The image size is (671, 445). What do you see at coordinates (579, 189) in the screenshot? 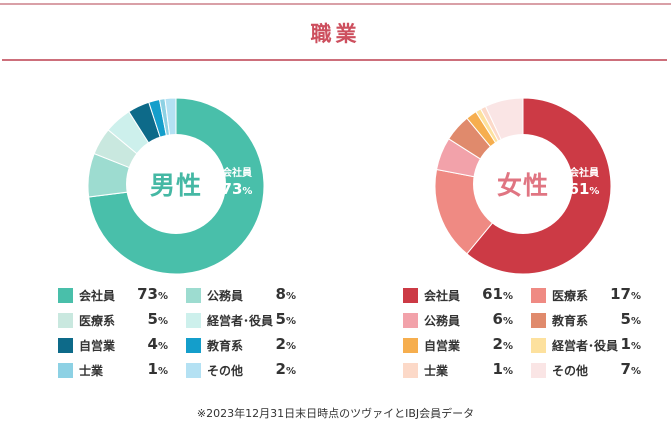
I see `female-highlight-value: 61` at bounding box center [579, 189].